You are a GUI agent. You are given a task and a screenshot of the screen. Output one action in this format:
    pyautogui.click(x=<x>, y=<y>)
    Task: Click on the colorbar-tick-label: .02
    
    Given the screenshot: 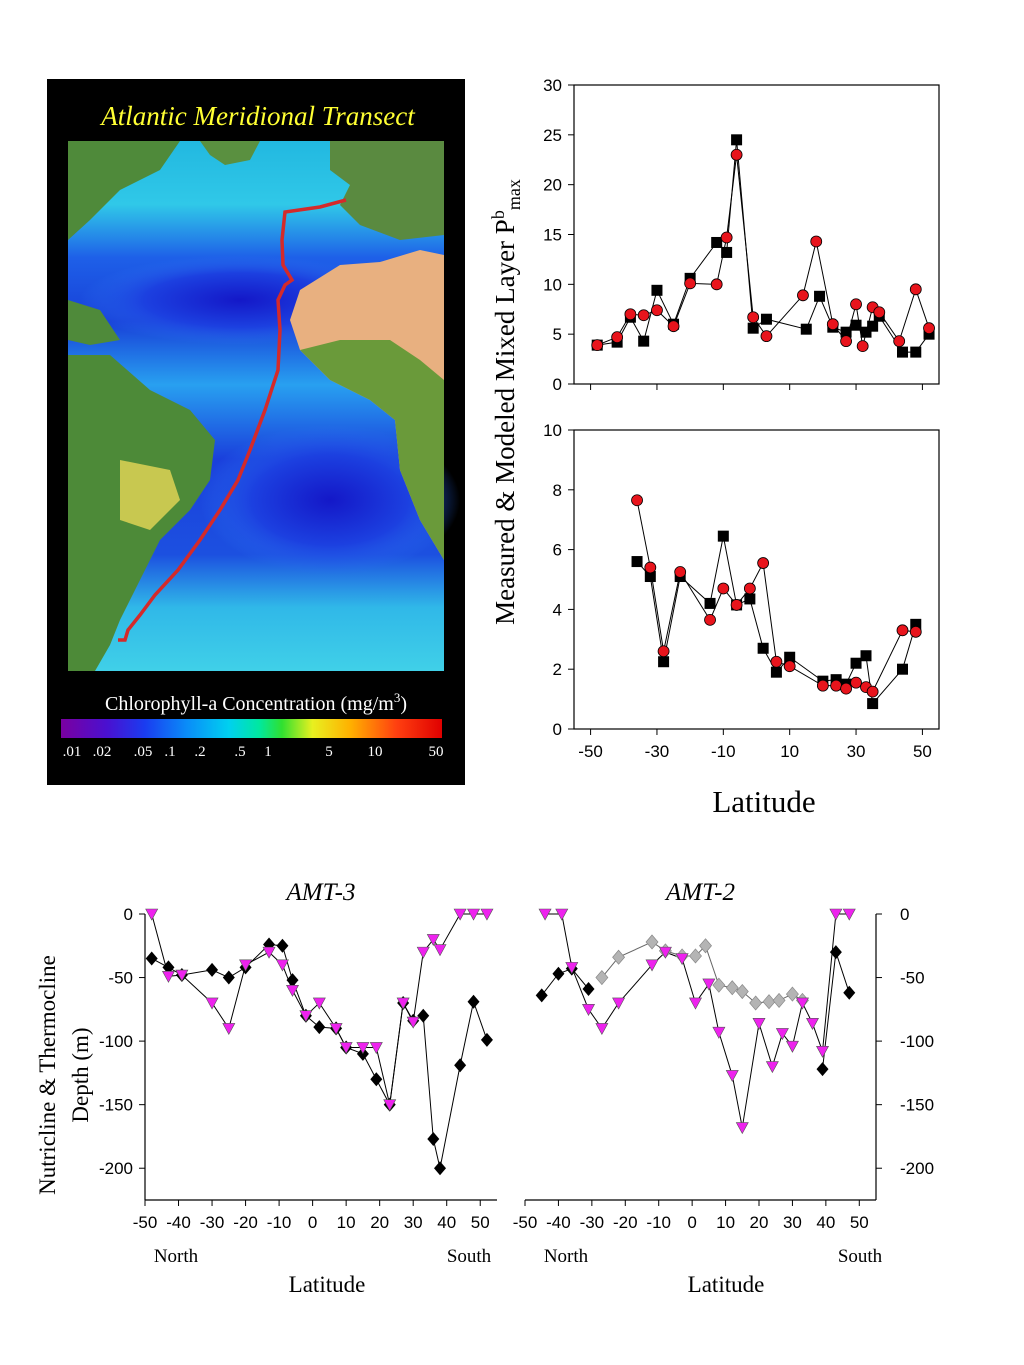 What is the action you would take?
    pyautogui.click(x=102, y=752)
    